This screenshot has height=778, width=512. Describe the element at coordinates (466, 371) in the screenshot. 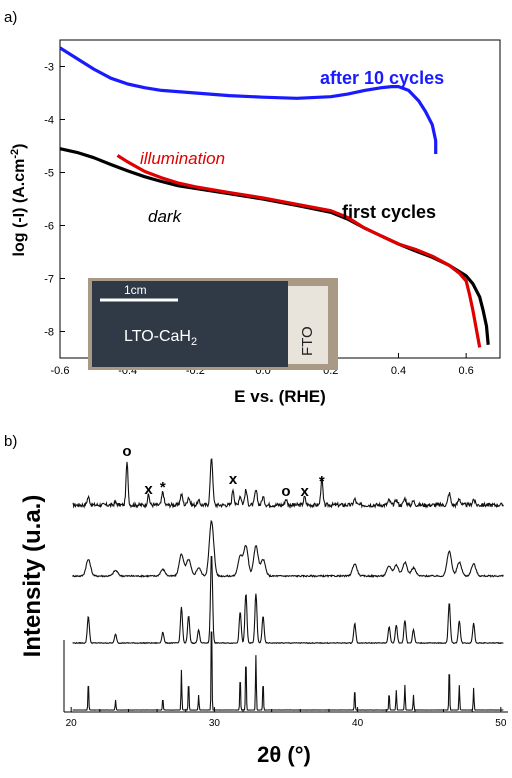

I see `panel-a-x-tick-label: 0.6` at that location.